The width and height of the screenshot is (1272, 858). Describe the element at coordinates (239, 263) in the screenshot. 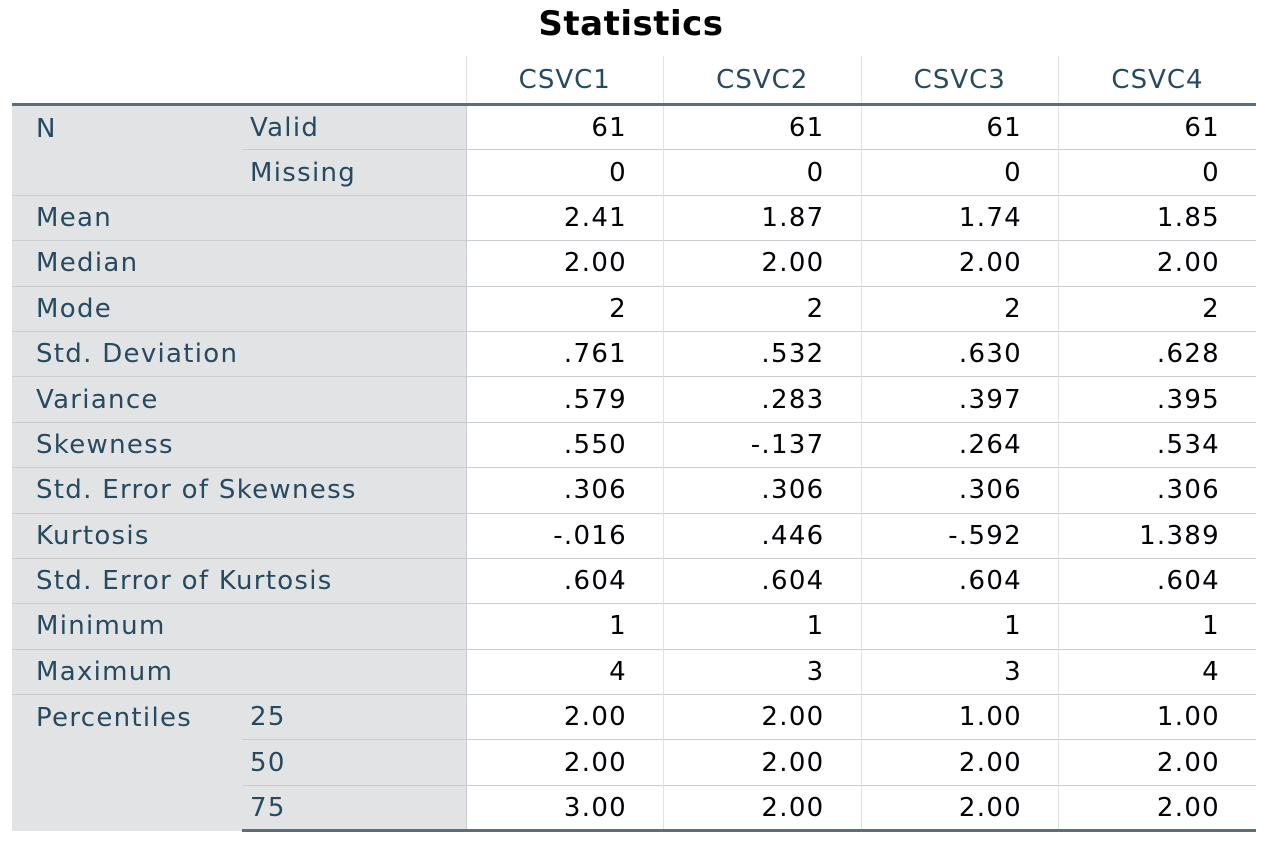

I see `row-label-median: Median` at that location.